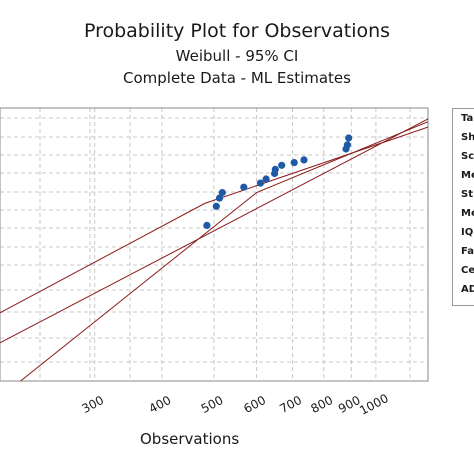  Describe the element at coordinates (467, 175) in the screenshot. I see `legend-row-3: Me` at that location.